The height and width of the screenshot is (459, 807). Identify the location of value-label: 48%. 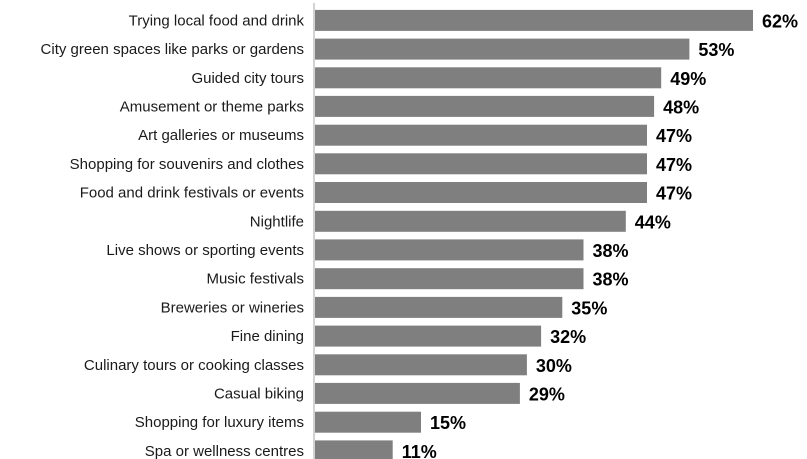
(681, 107).